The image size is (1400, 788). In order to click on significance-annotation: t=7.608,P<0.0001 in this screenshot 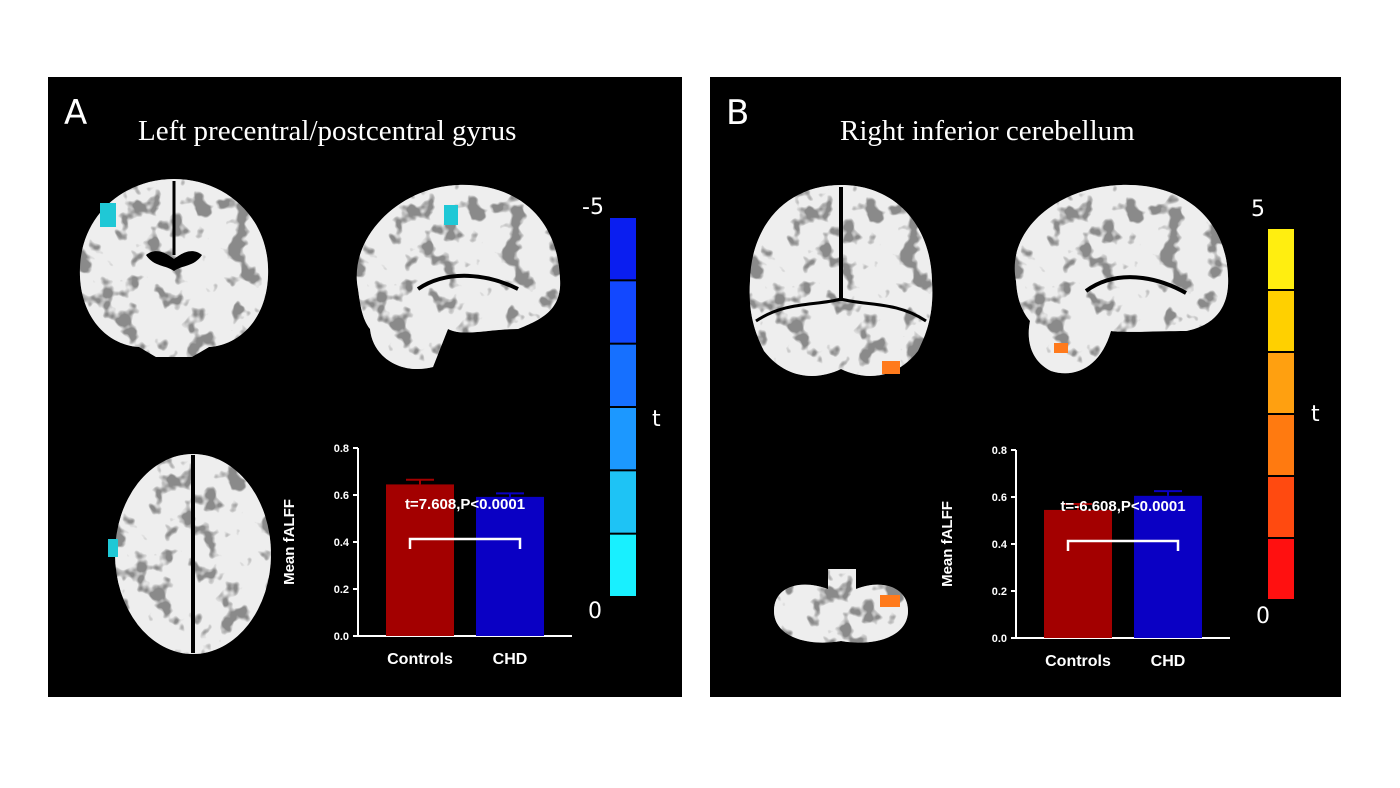, I will do `click(465, 504)`.